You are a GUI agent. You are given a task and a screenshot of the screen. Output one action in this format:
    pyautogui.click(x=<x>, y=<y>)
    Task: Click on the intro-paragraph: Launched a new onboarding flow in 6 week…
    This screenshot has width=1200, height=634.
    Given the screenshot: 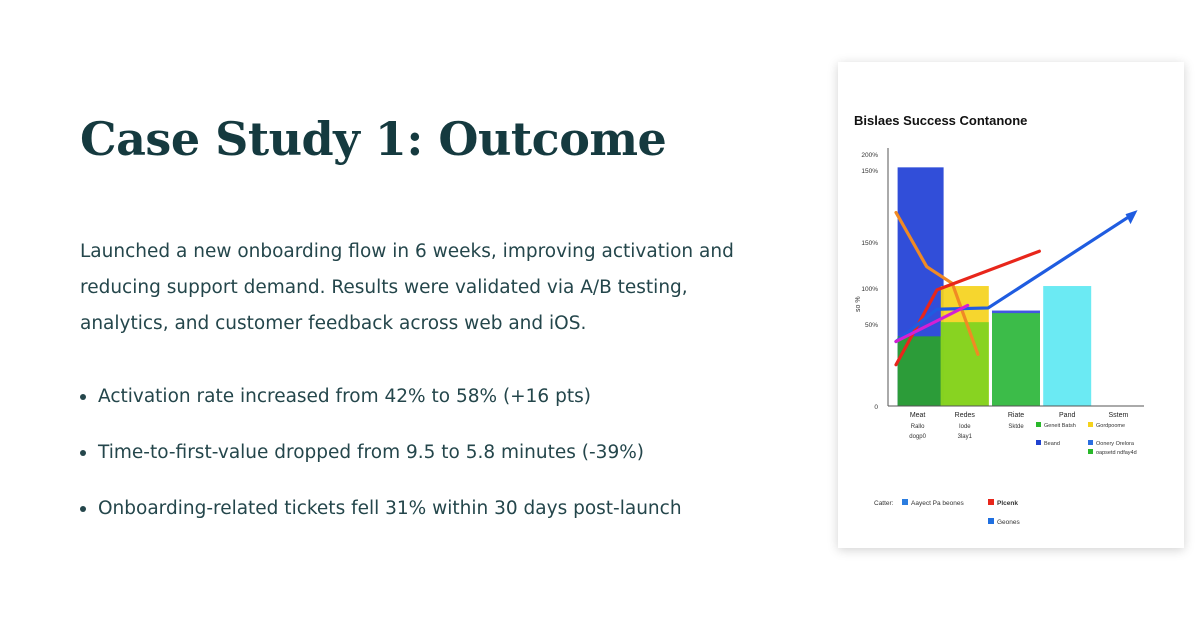 What is the action you would take?
    pyautogui.click(x=407, y=287)
    